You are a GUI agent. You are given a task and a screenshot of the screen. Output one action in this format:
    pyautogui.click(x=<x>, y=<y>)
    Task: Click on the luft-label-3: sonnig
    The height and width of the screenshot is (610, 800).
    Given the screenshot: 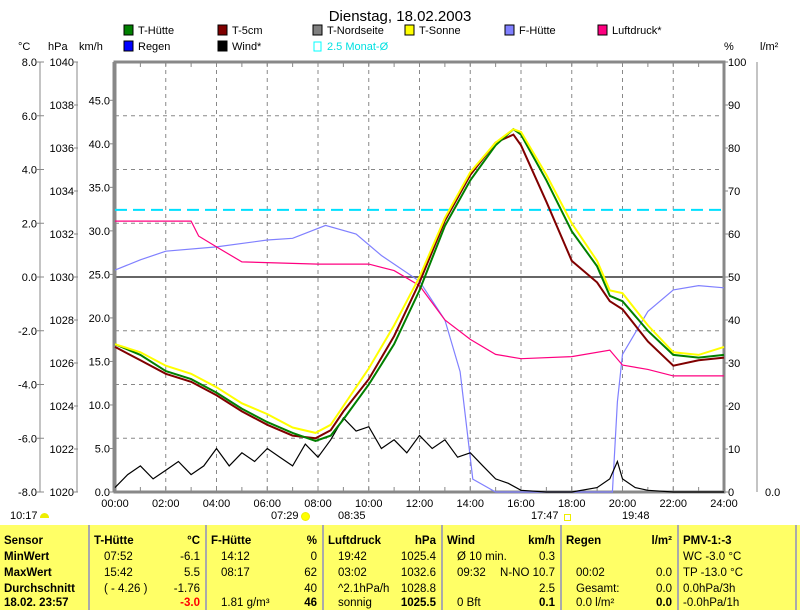 What is the action you would take?
    pyautogui.click(x=355, y=603)
    